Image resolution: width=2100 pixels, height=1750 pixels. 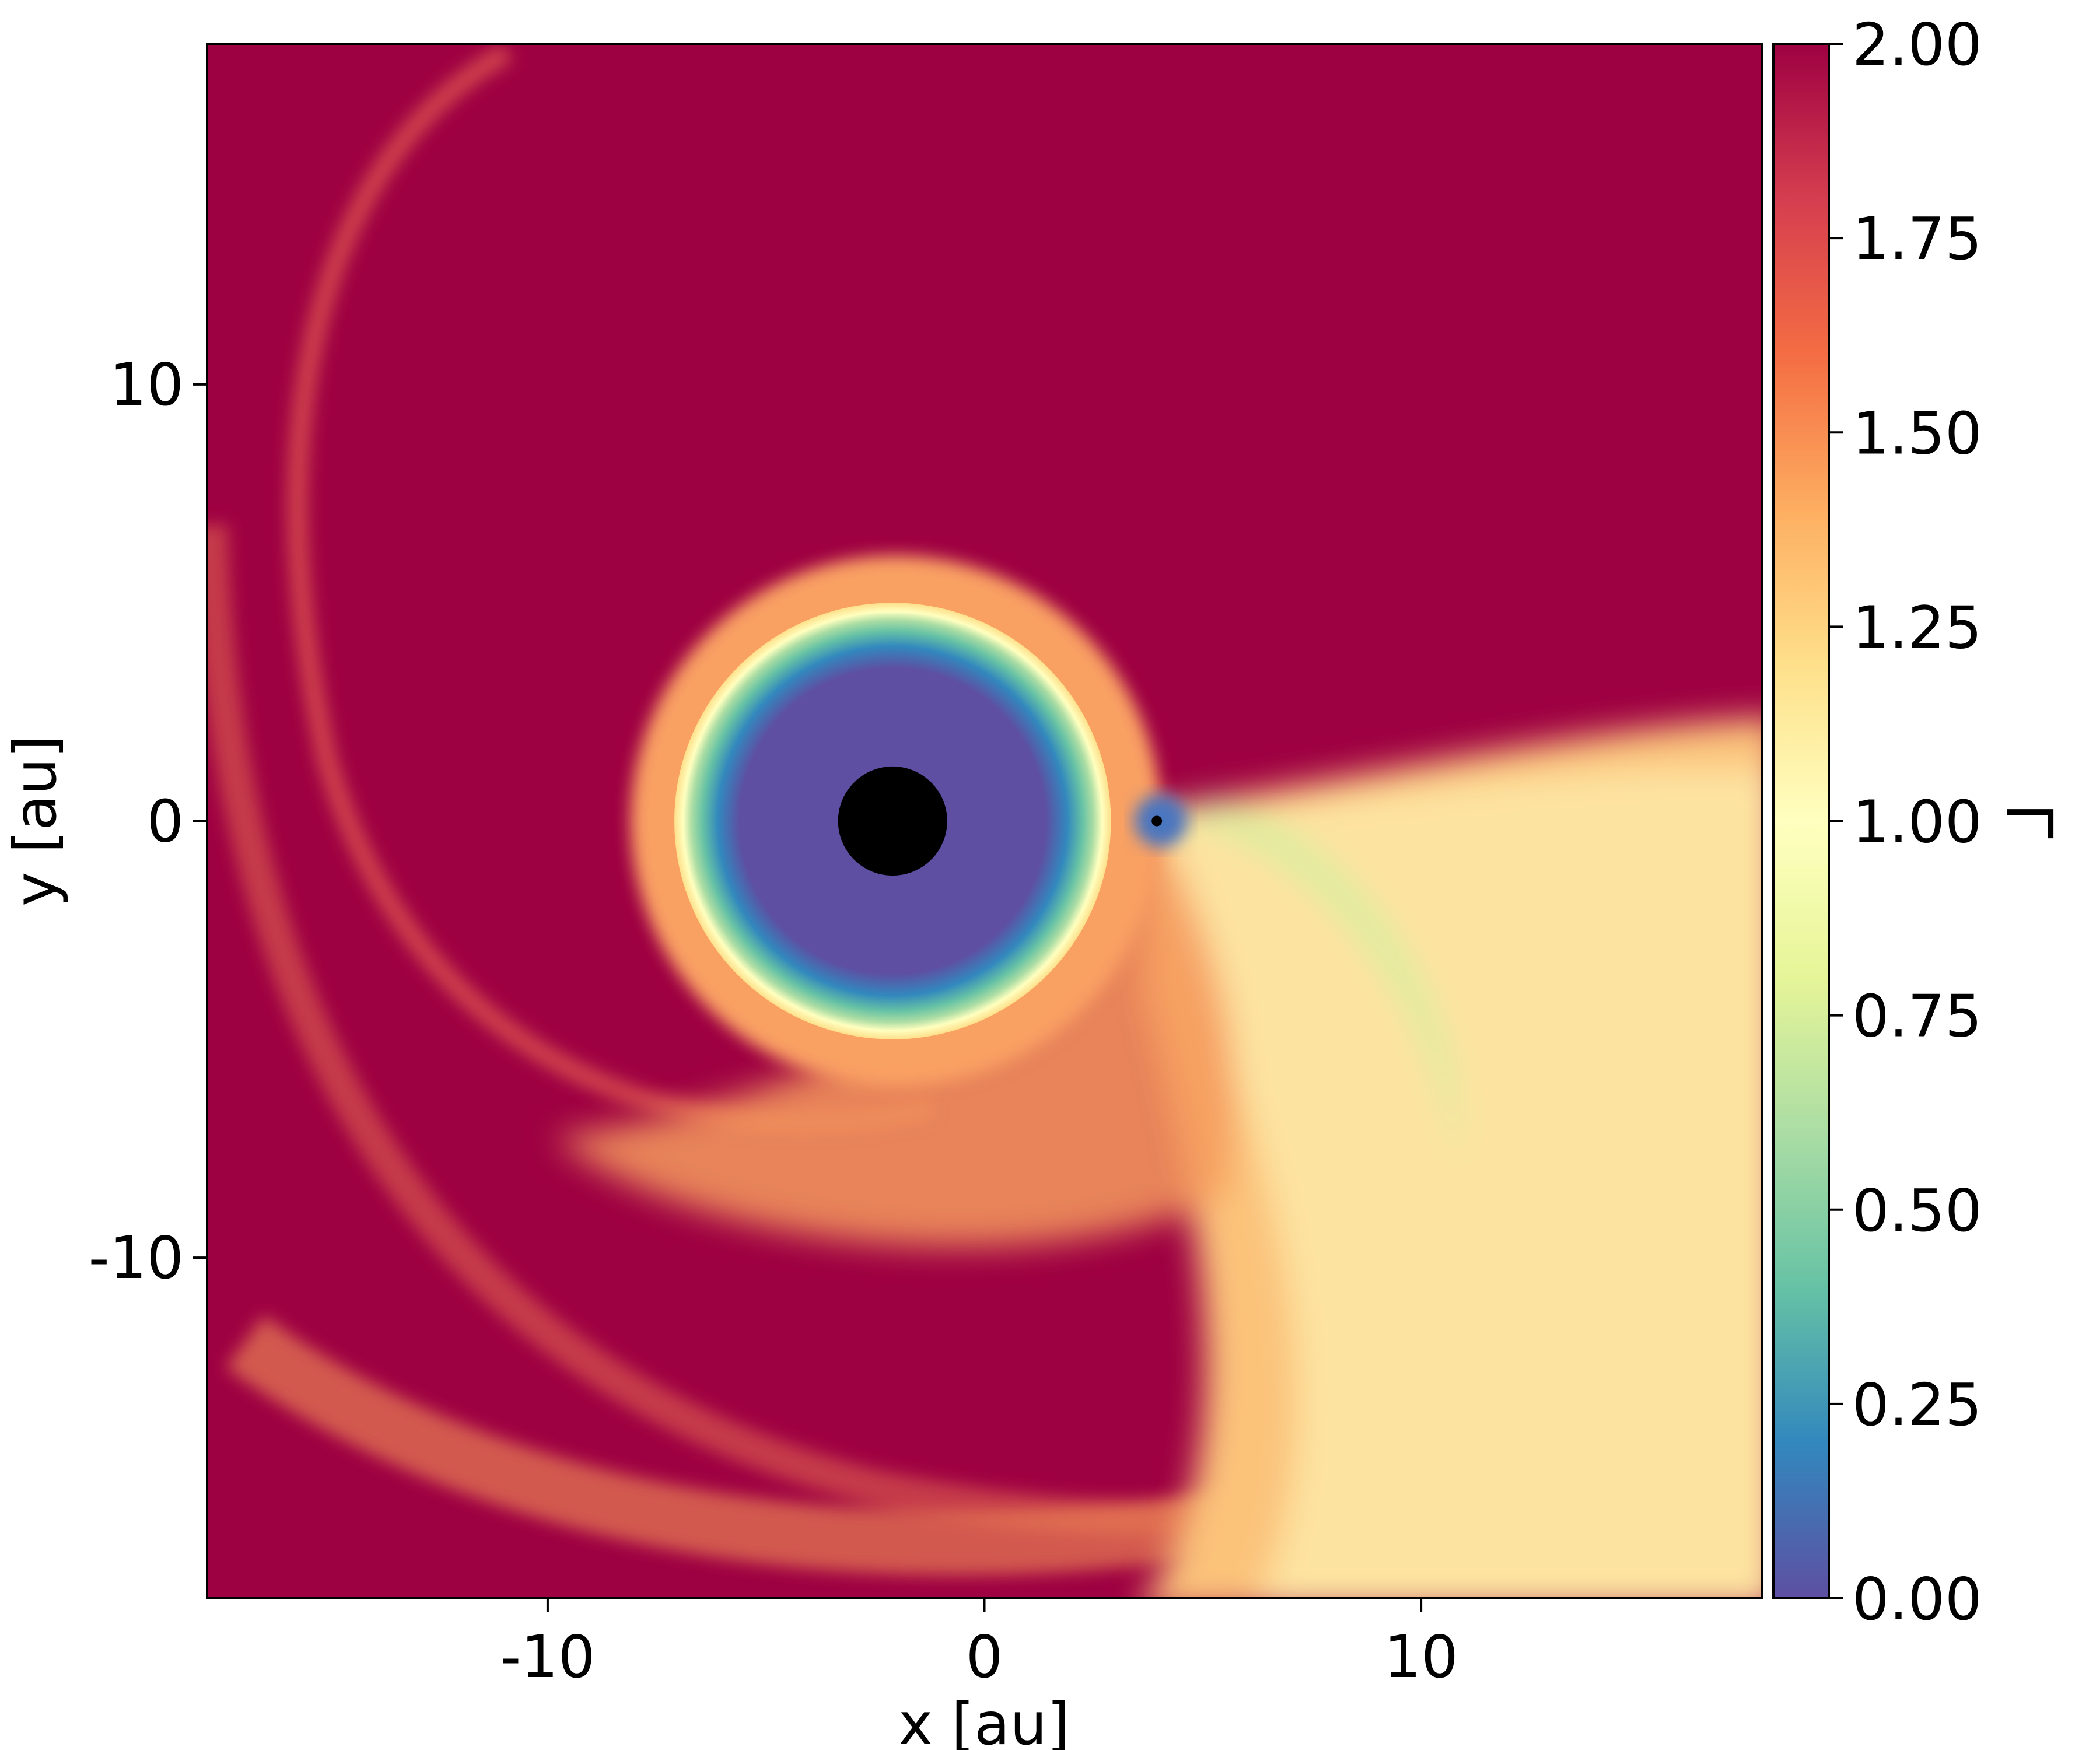 I want to click on outer-shell-arc, so click(x=743, y=1445).